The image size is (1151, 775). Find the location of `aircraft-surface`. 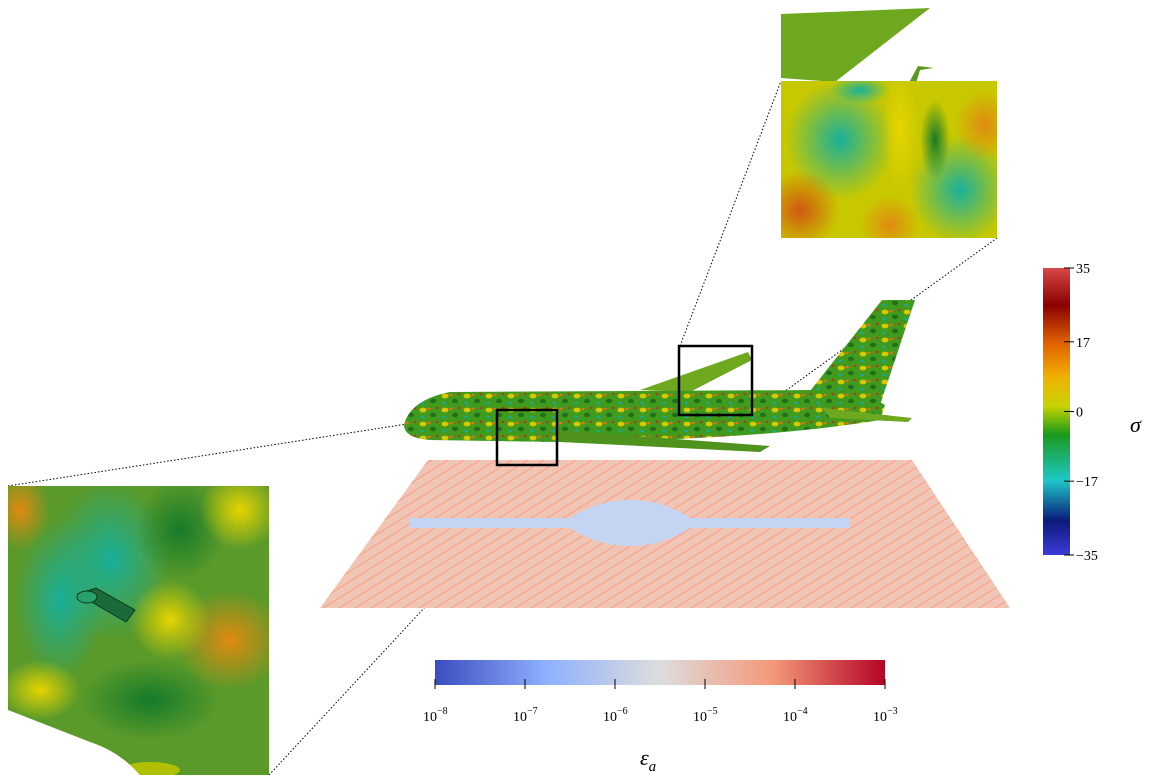

aircraft-surface is located at coordinates (659, 376).